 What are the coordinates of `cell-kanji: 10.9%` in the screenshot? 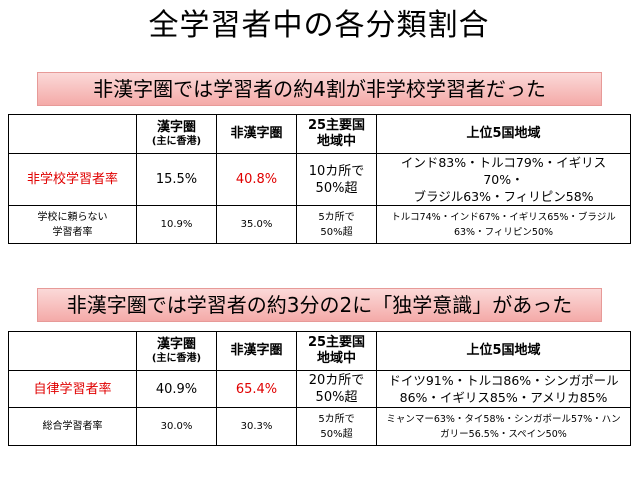 It's located at (176, 224).